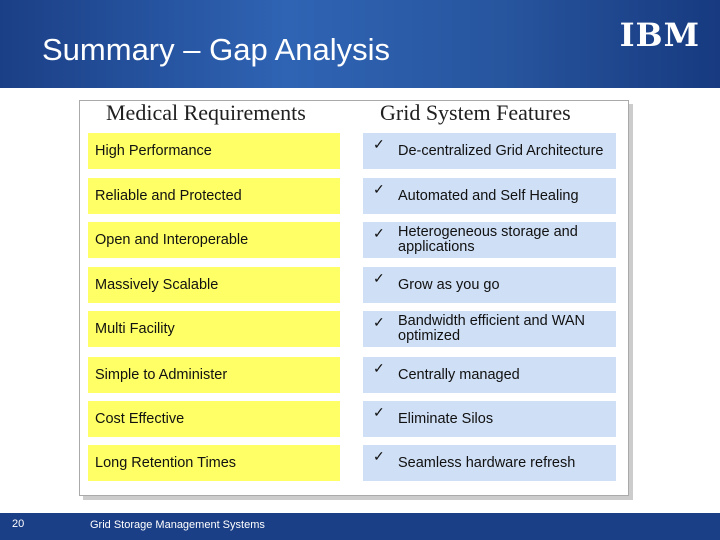 The height and width of the screenshot is (540, 720). Describe the element at coordinates (214, 240) in the screenshot. I see `requirement-cell: Open and Interoperable` at that location.